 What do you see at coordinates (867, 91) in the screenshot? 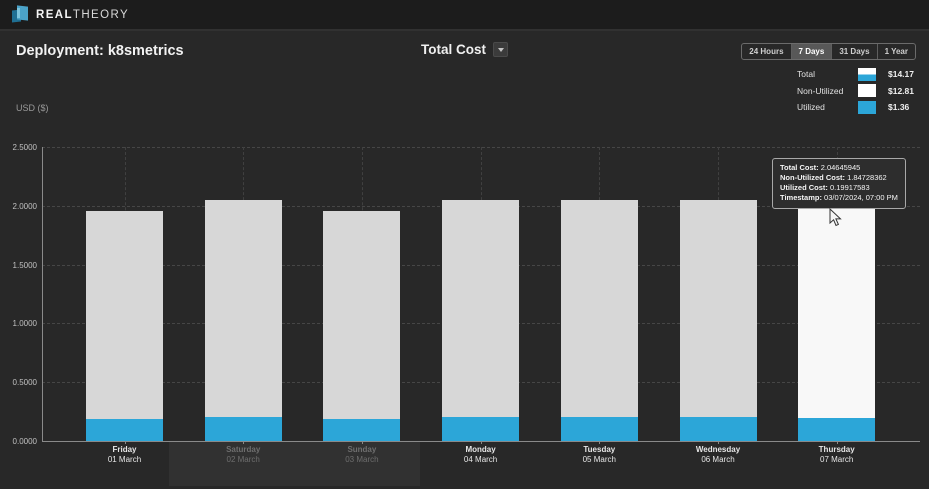
I see `legend-swatch-non_utilized` at bounding box center [867, 91].